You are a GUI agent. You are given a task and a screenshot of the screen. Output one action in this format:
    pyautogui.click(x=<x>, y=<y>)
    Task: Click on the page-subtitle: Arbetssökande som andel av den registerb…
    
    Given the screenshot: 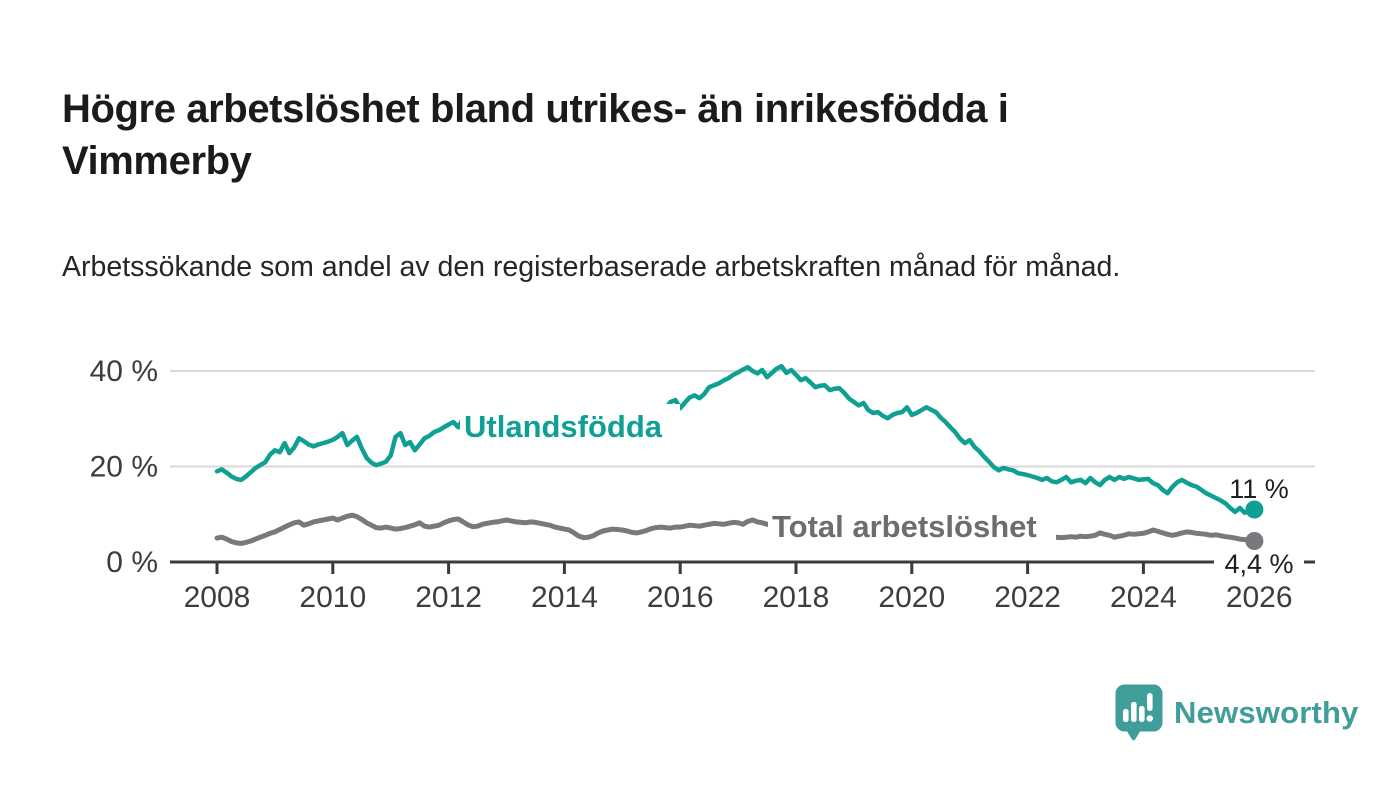 What is the action you would take?
    pyautogui.click(x=591, y=266)
    